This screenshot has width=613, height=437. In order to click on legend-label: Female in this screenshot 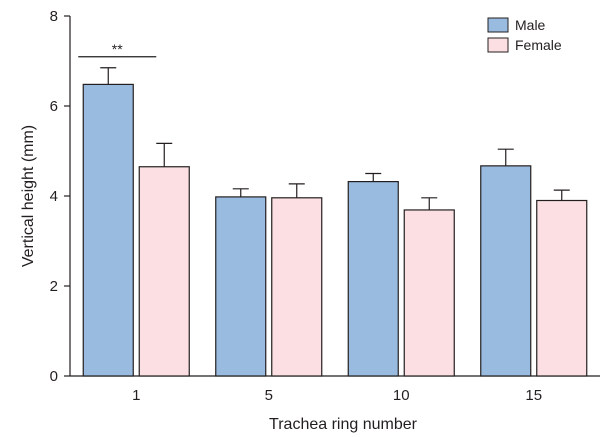, I will do `click(538, 45)`.